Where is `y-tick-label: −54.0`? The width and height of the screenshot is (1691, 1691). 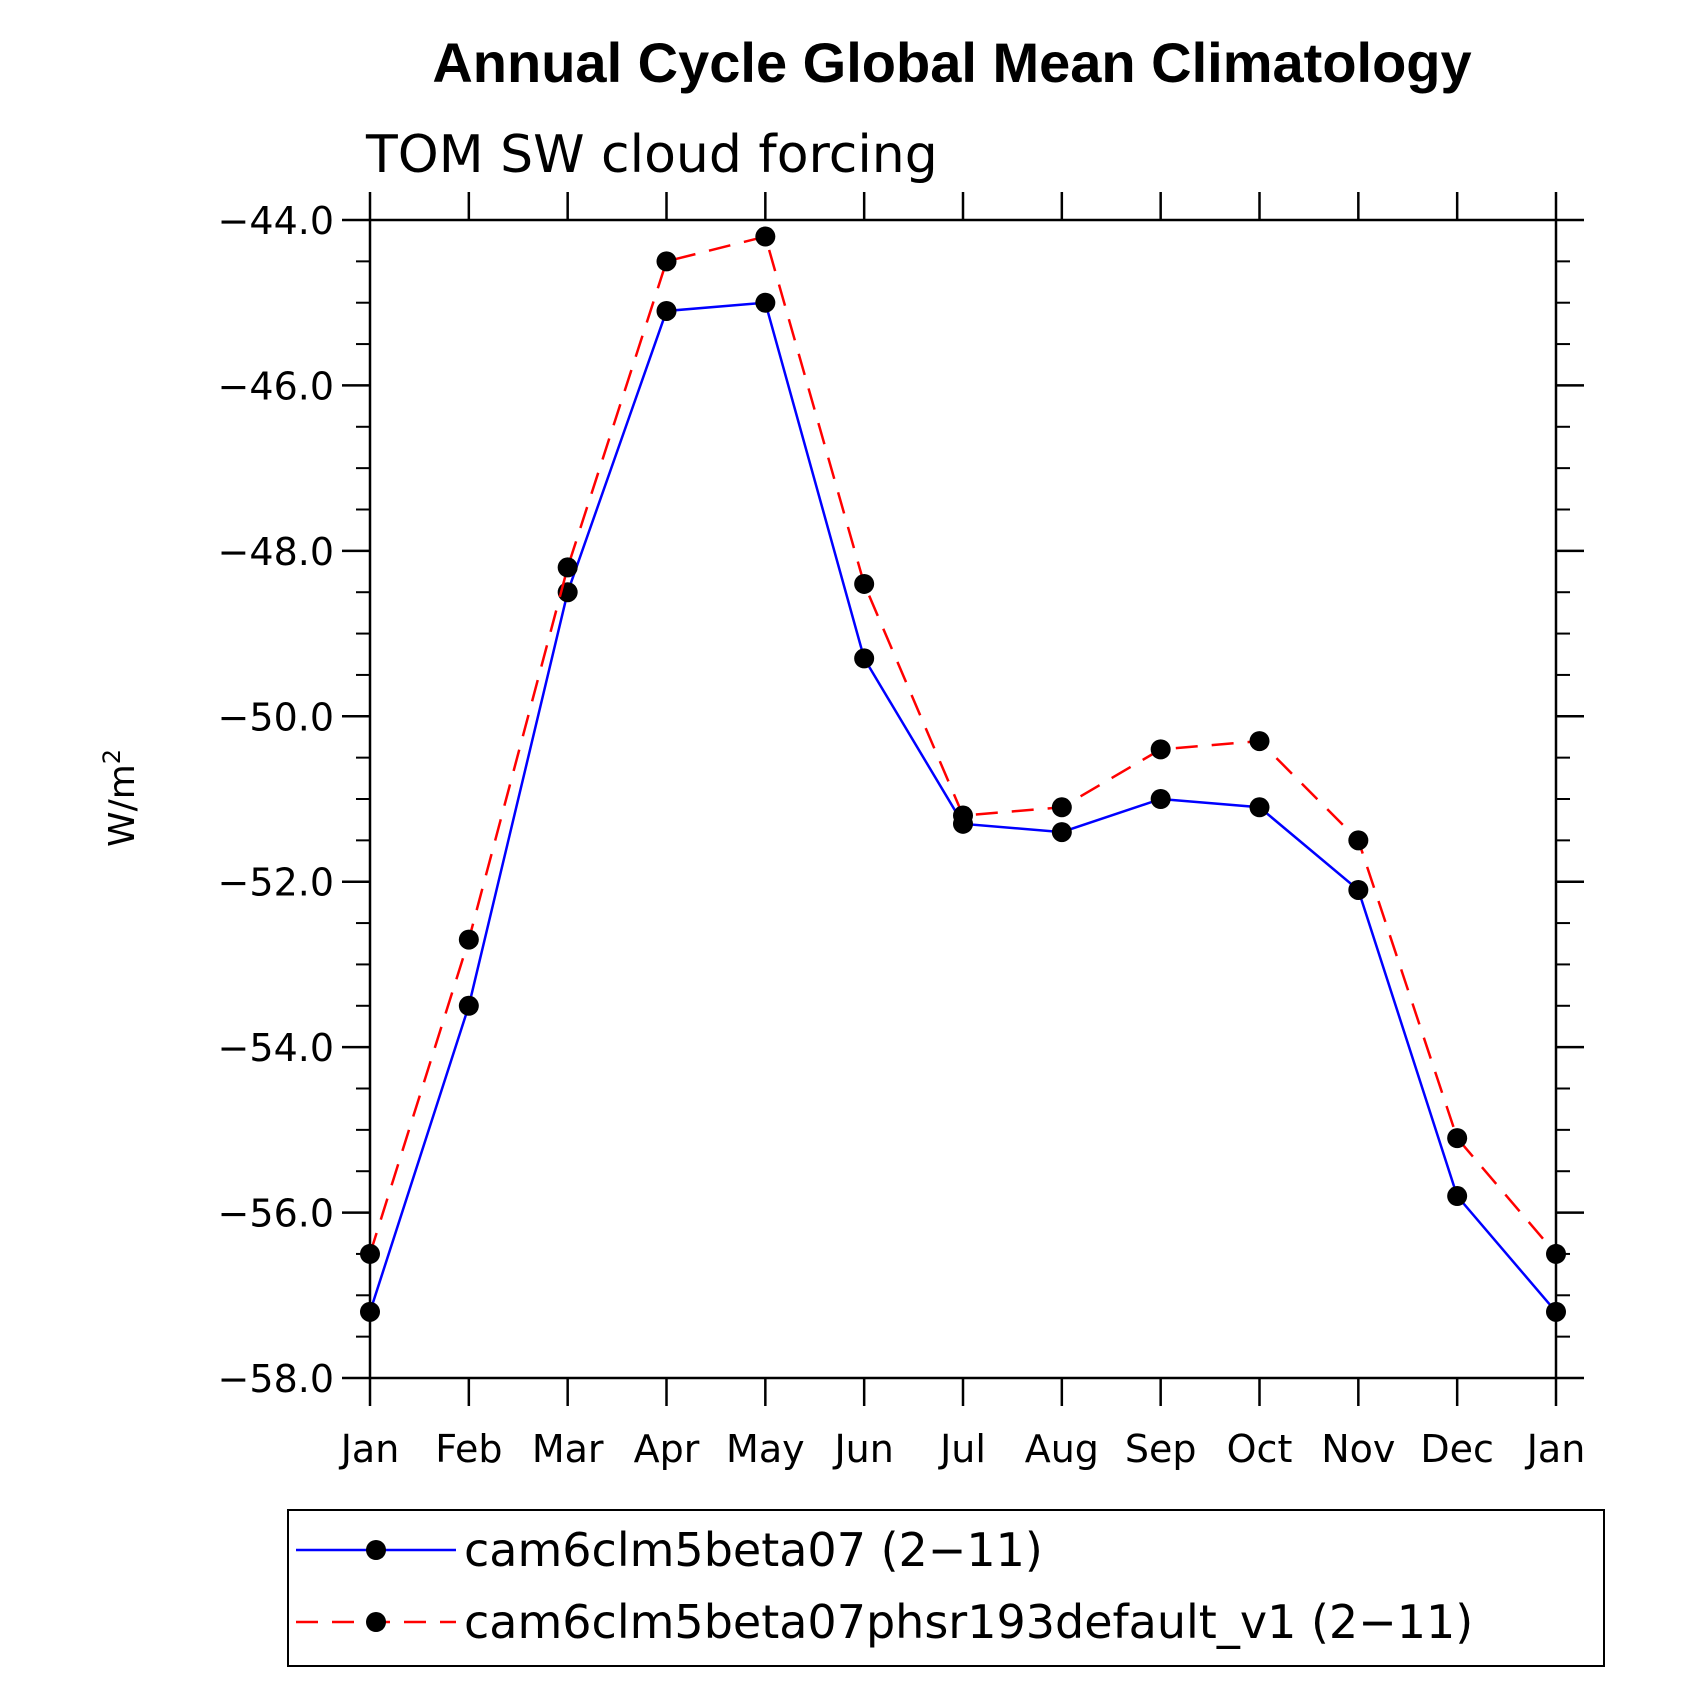
y-tick-label: −54.0 is located at coordinates (276, 1048).